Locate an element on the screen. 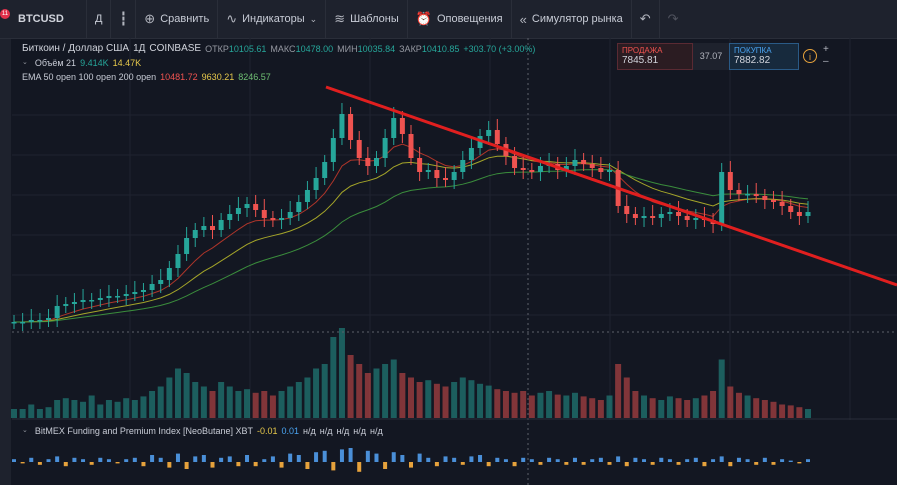  chevron-down-icon: ⌄ is located at coordinates (313, 18).